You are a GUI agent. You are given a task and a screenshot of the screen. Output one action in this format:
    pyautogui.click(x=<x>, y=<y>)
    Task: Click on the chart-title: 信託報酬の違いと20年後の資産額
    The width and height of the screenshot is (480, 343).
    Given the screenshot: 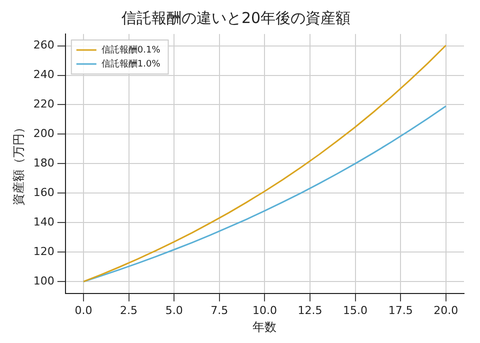 What is the action you would take?
    pyautogui.click(x=236, y=17)
    